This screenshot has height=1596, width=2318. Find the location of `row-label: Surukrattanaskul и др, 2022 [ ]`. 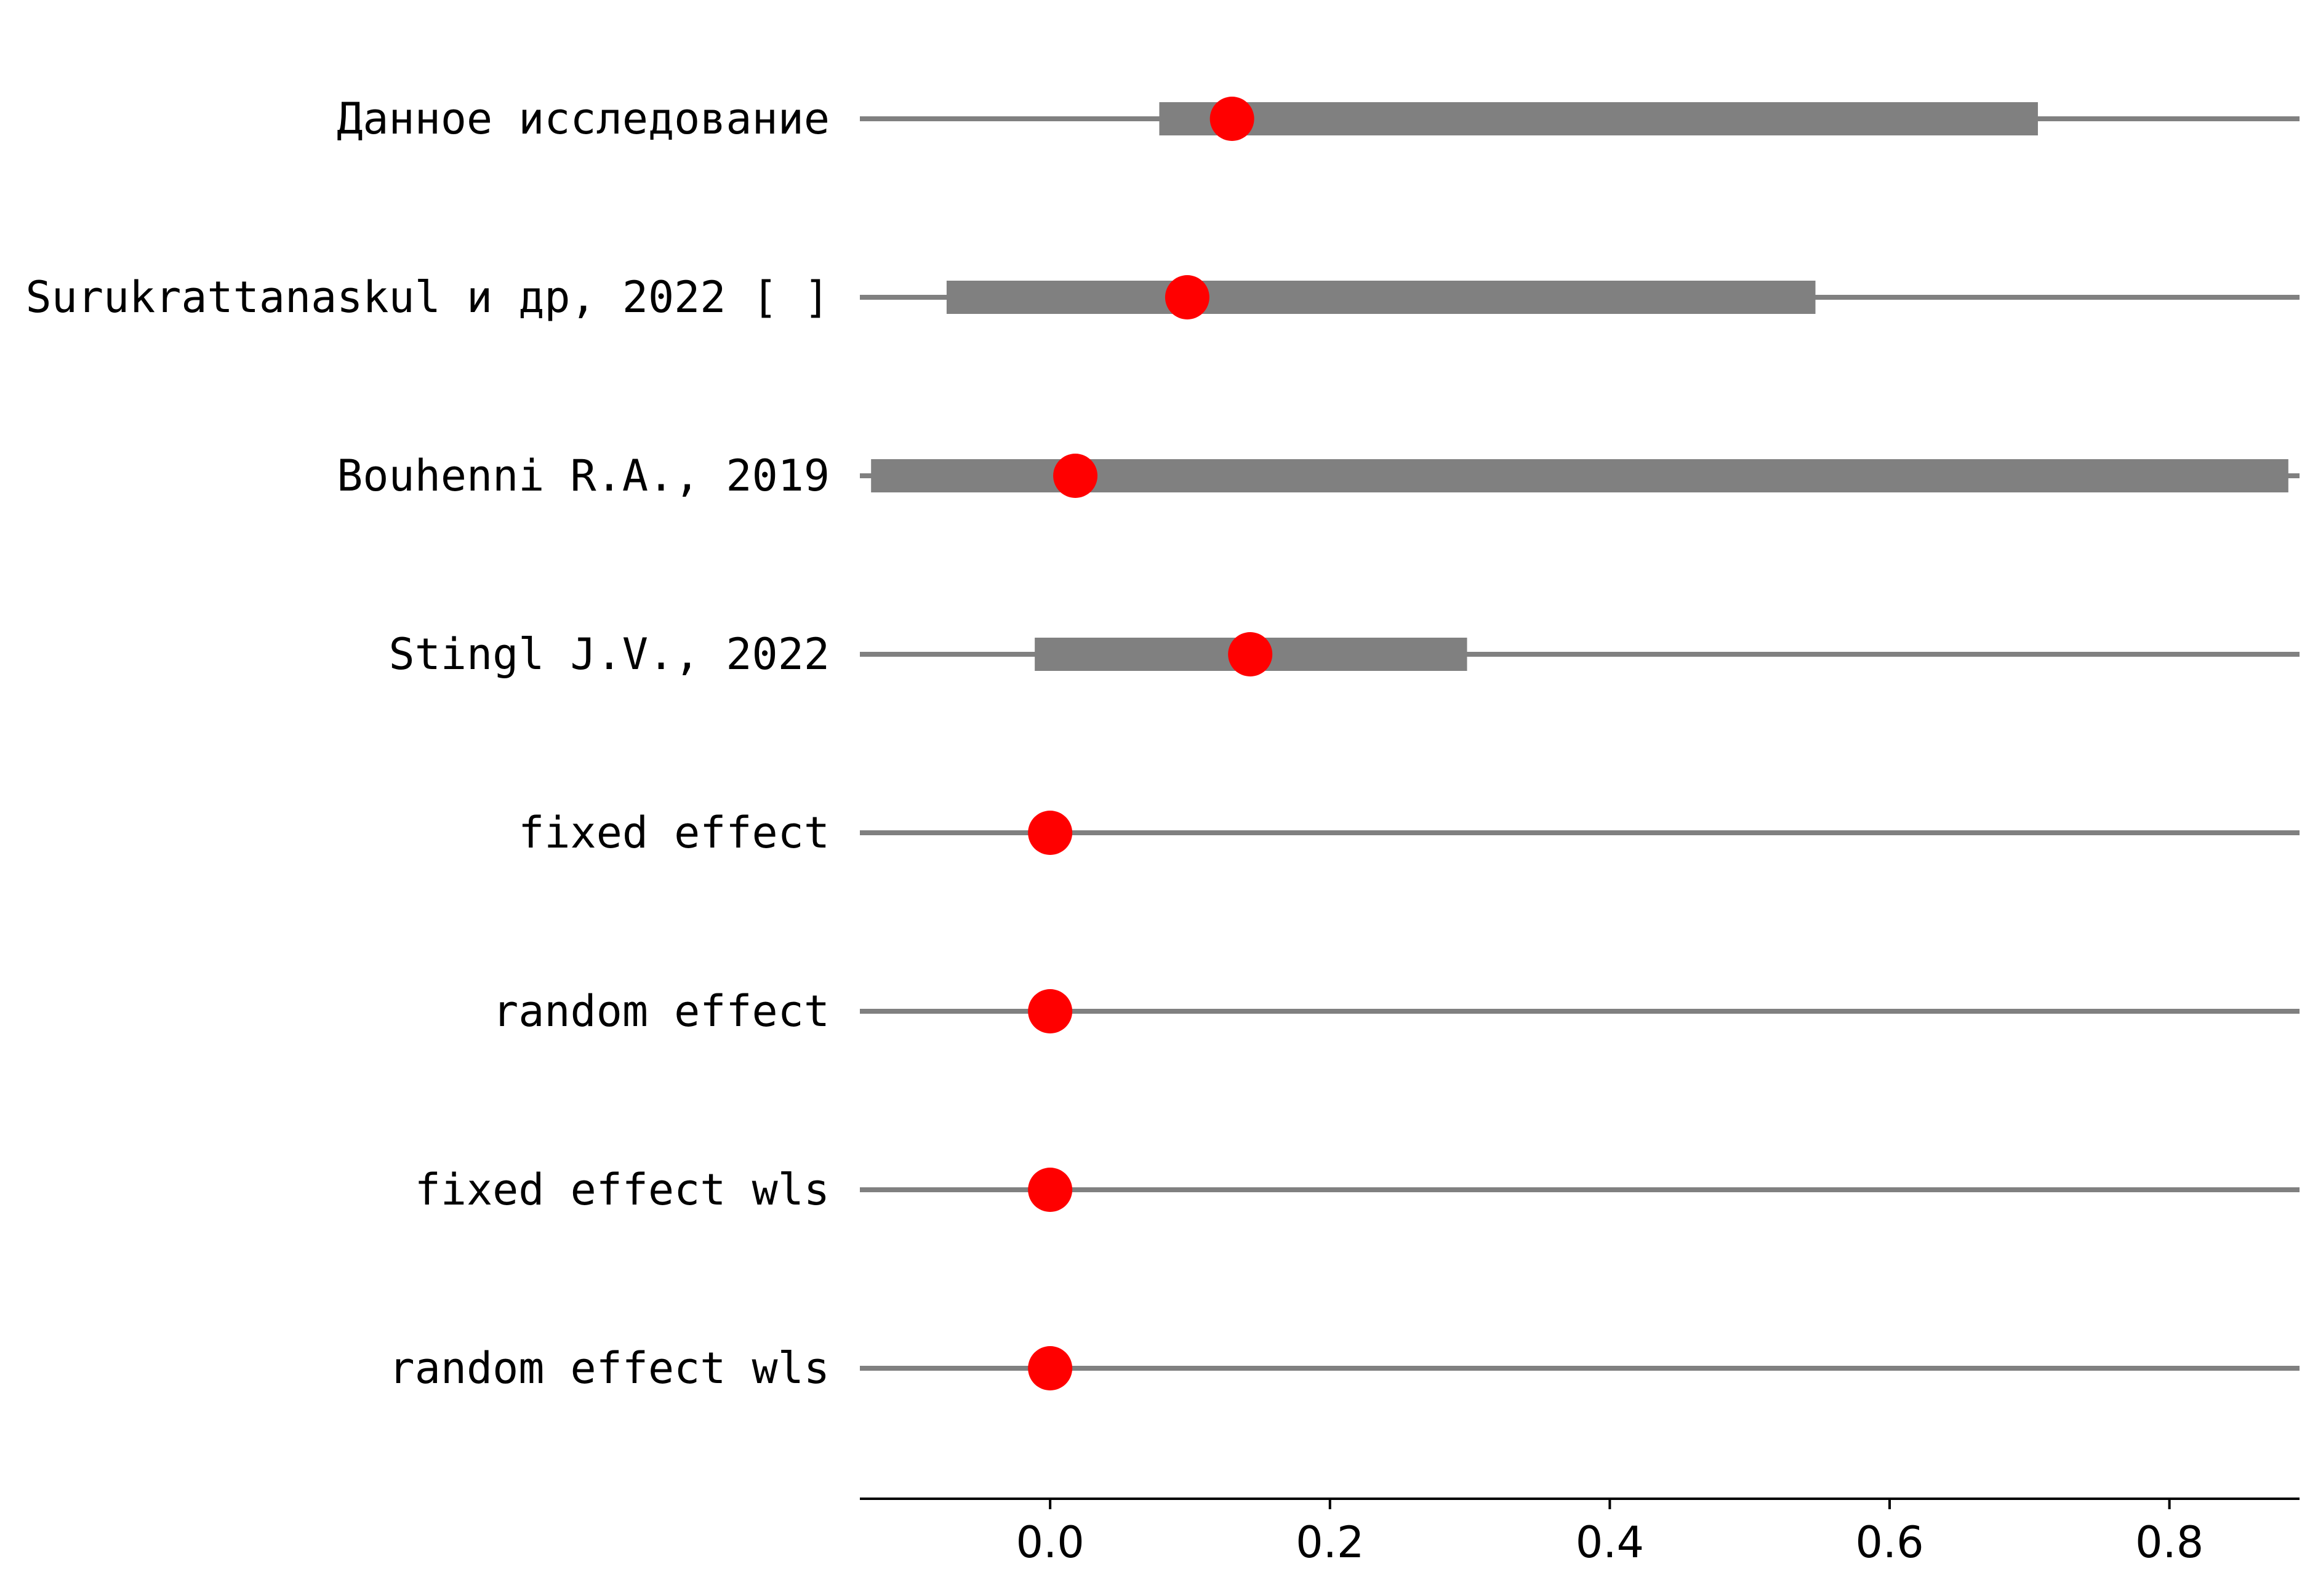

row-label: Surukrattanaskul и др, 2022 [ ] is located at coordinates (428, 297).